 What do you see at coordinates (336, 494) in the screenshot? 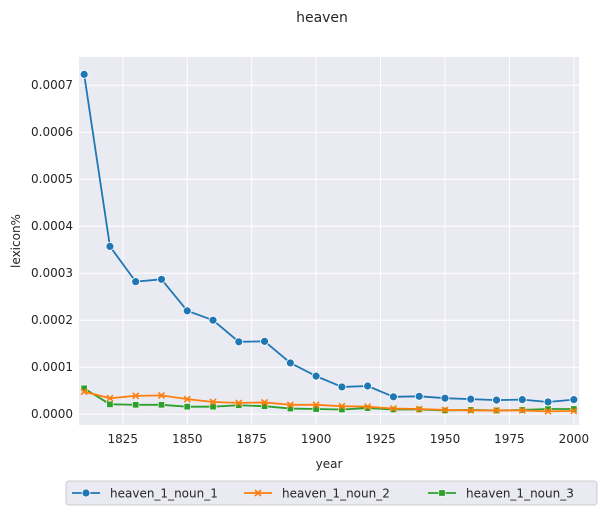
I see `legend-label: heaven_1_noun_2` at bounding box center [336, 494].